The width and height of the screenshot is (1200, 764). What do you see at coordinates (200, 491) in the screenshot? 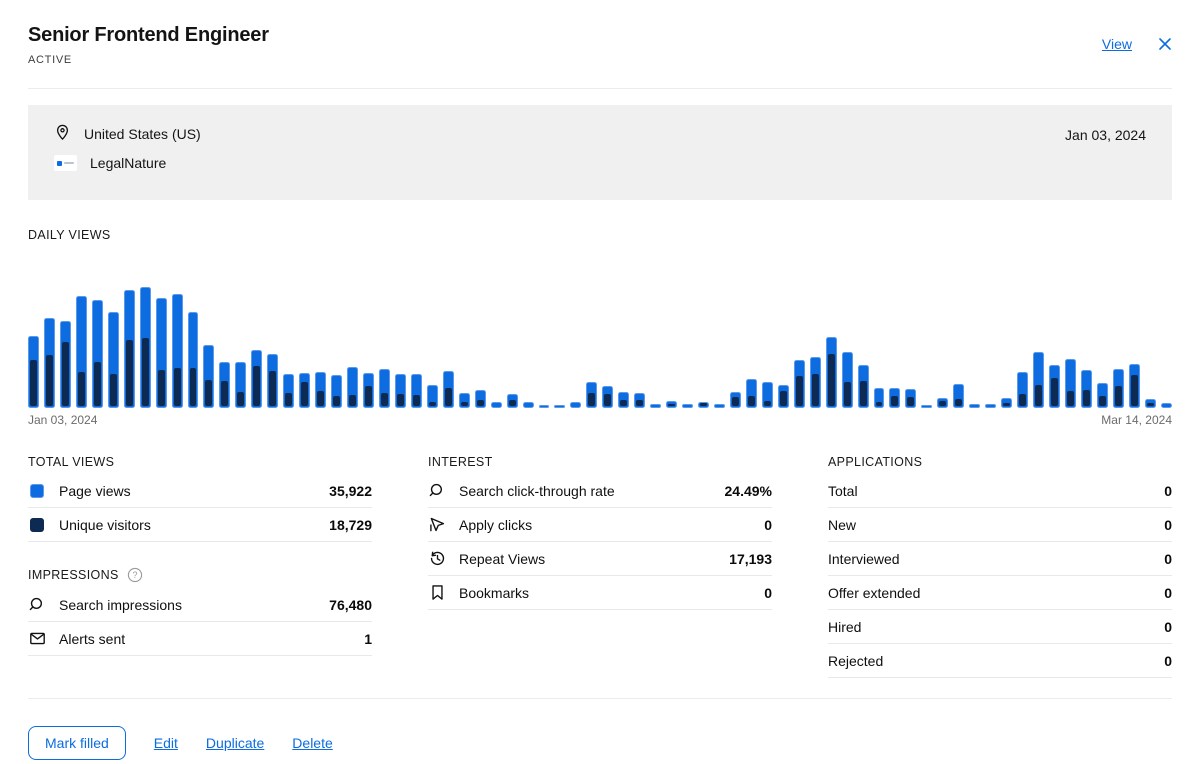
I see `stat-row: Page views 35,922` at bounding box center [200, 491].